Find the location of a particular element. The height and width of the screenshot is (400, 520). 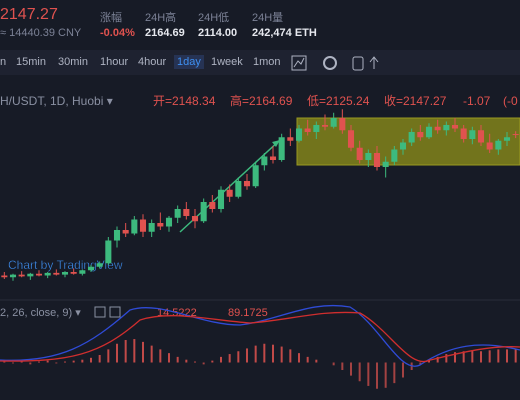

ohlc-open: 开=2148.34 is located at coordinates (184, 101).